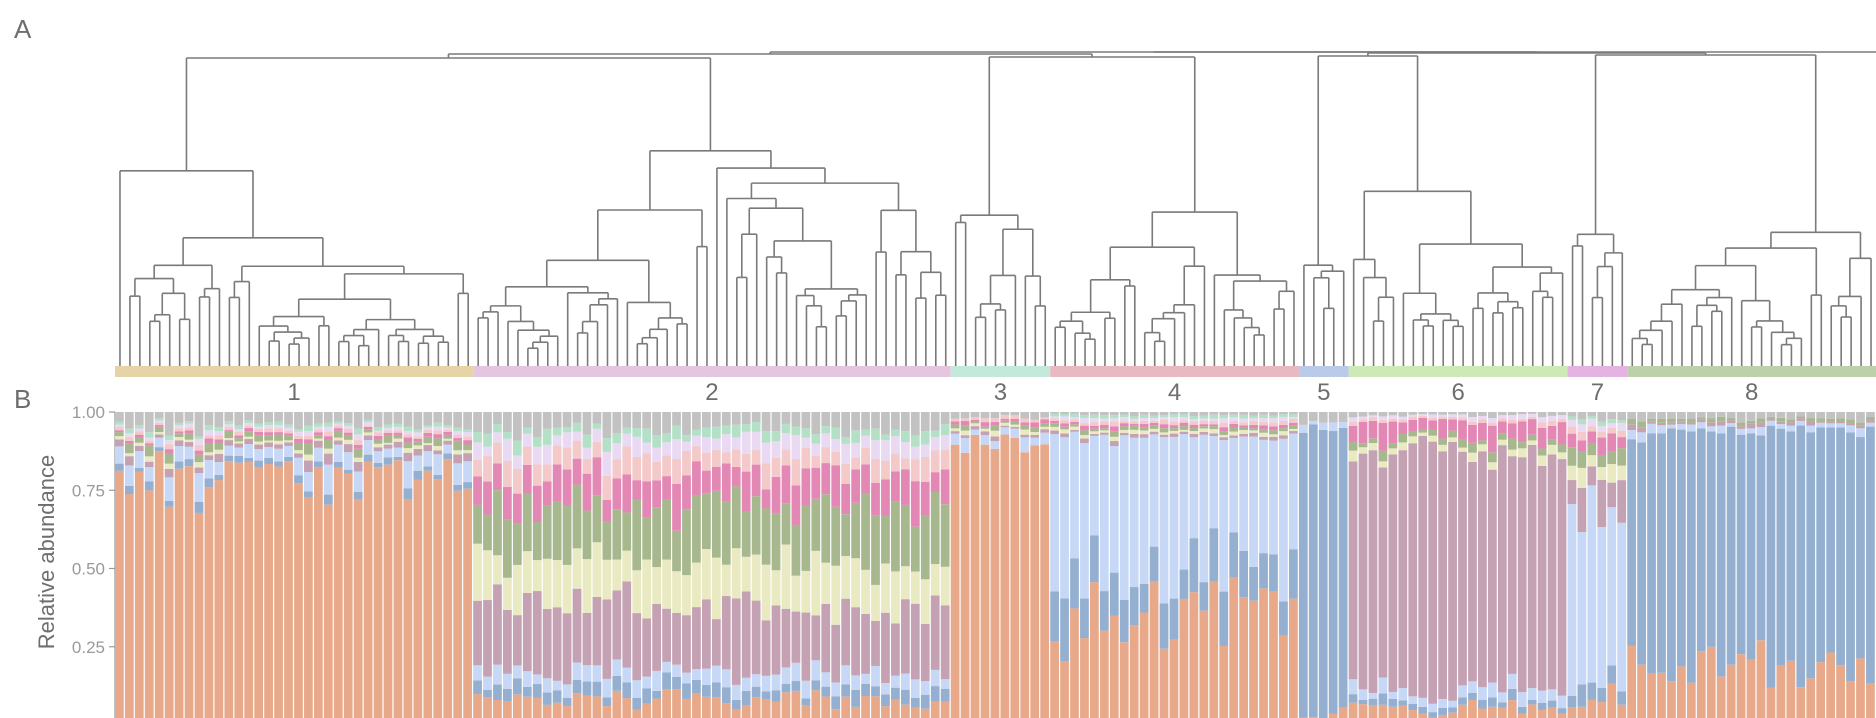 This screenshot has width=1876, height=718. Describe the element at coordinates (1597, 392) in the screenshot. I see `cluster-label-7: 7` at that location.